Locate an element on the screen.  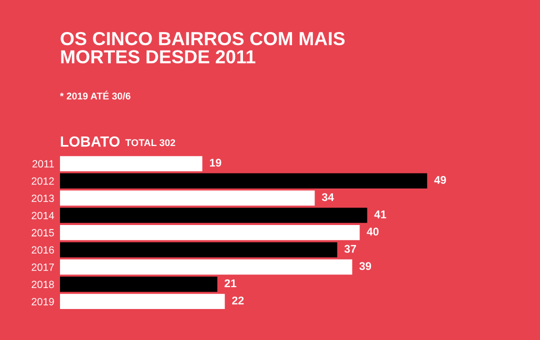
text: TOTAL 302 is located at coordinates (150, 142).